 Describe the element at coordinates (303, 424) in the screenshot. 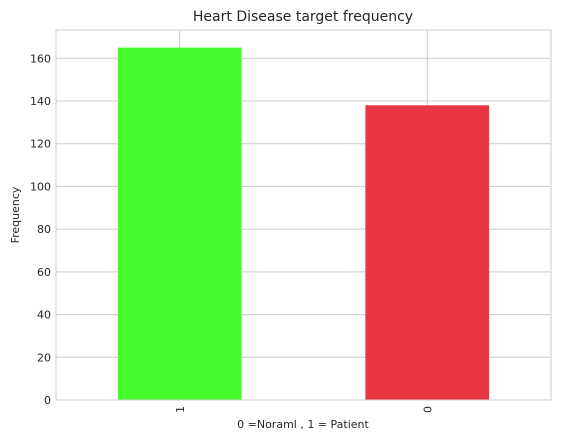

I see `x-axis-label: 0 =Noraml , 1 = Patient` at that location.